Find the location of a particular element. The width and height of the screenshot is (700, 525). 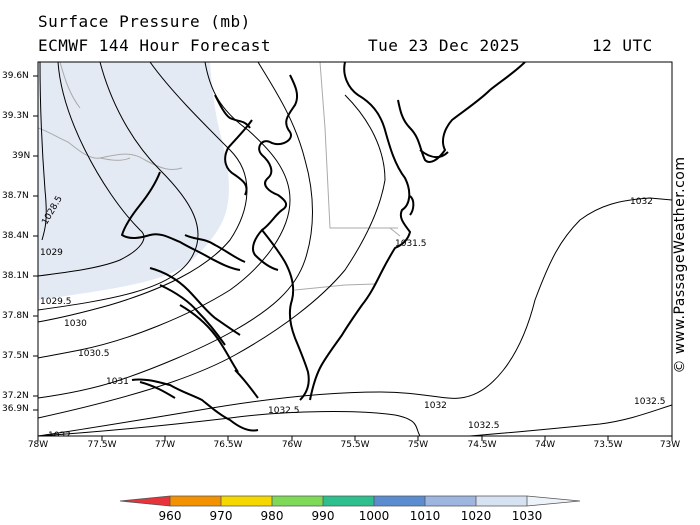

isobar-label: 1029 is located at coordinates (51, 253).